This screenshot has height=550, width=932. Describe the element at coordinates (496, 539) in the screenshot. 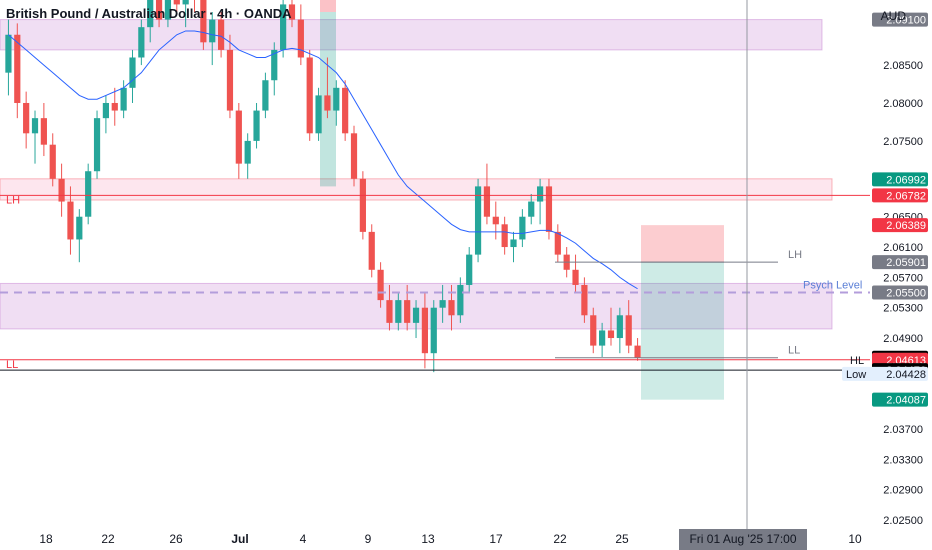

I see `x-tick-label: 17` at that location.